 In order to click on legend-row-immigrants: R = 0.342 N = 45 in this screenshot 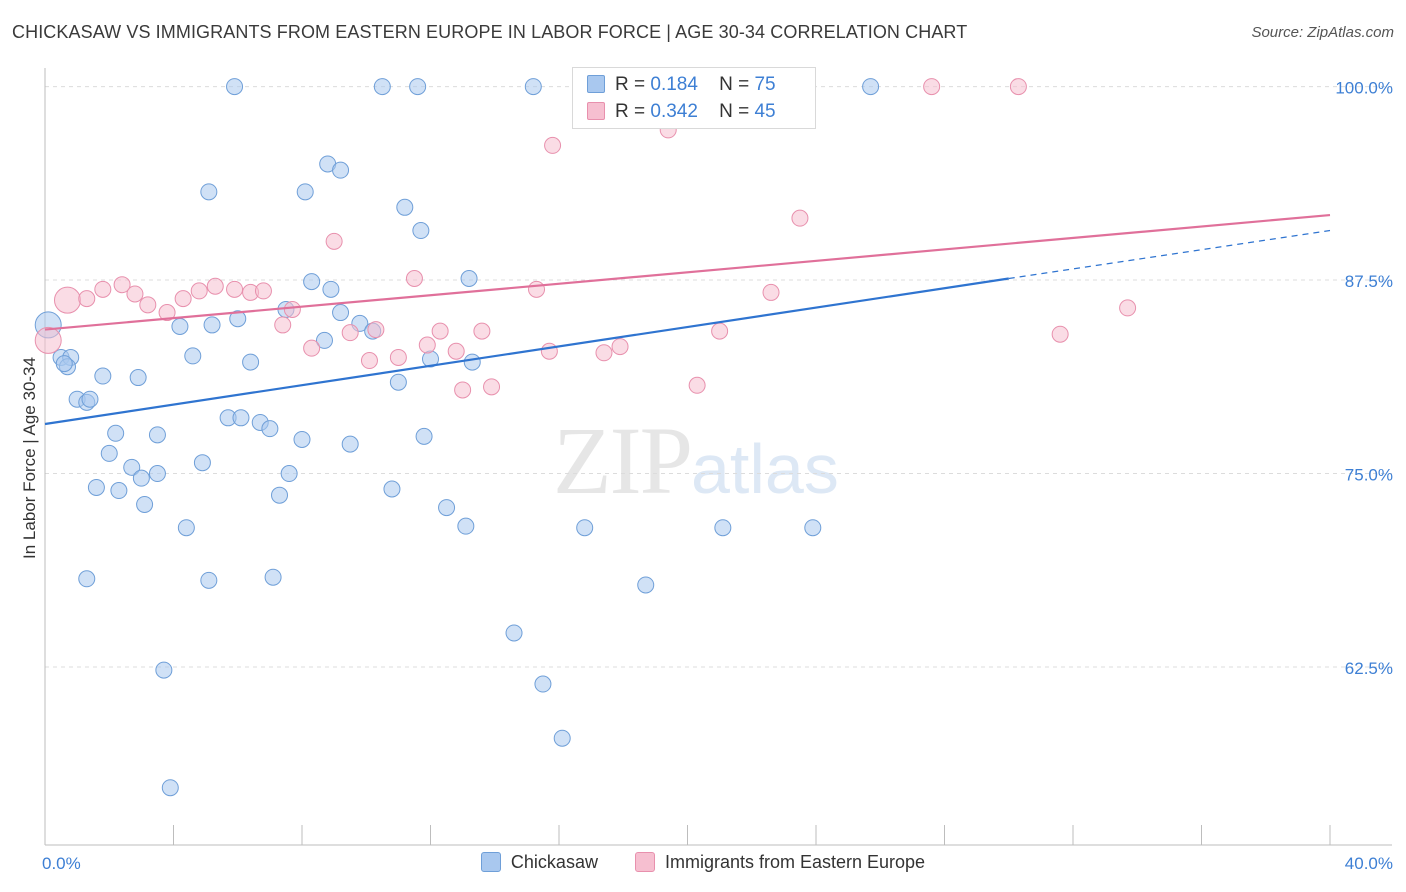, I will do `click(681, 113)`.